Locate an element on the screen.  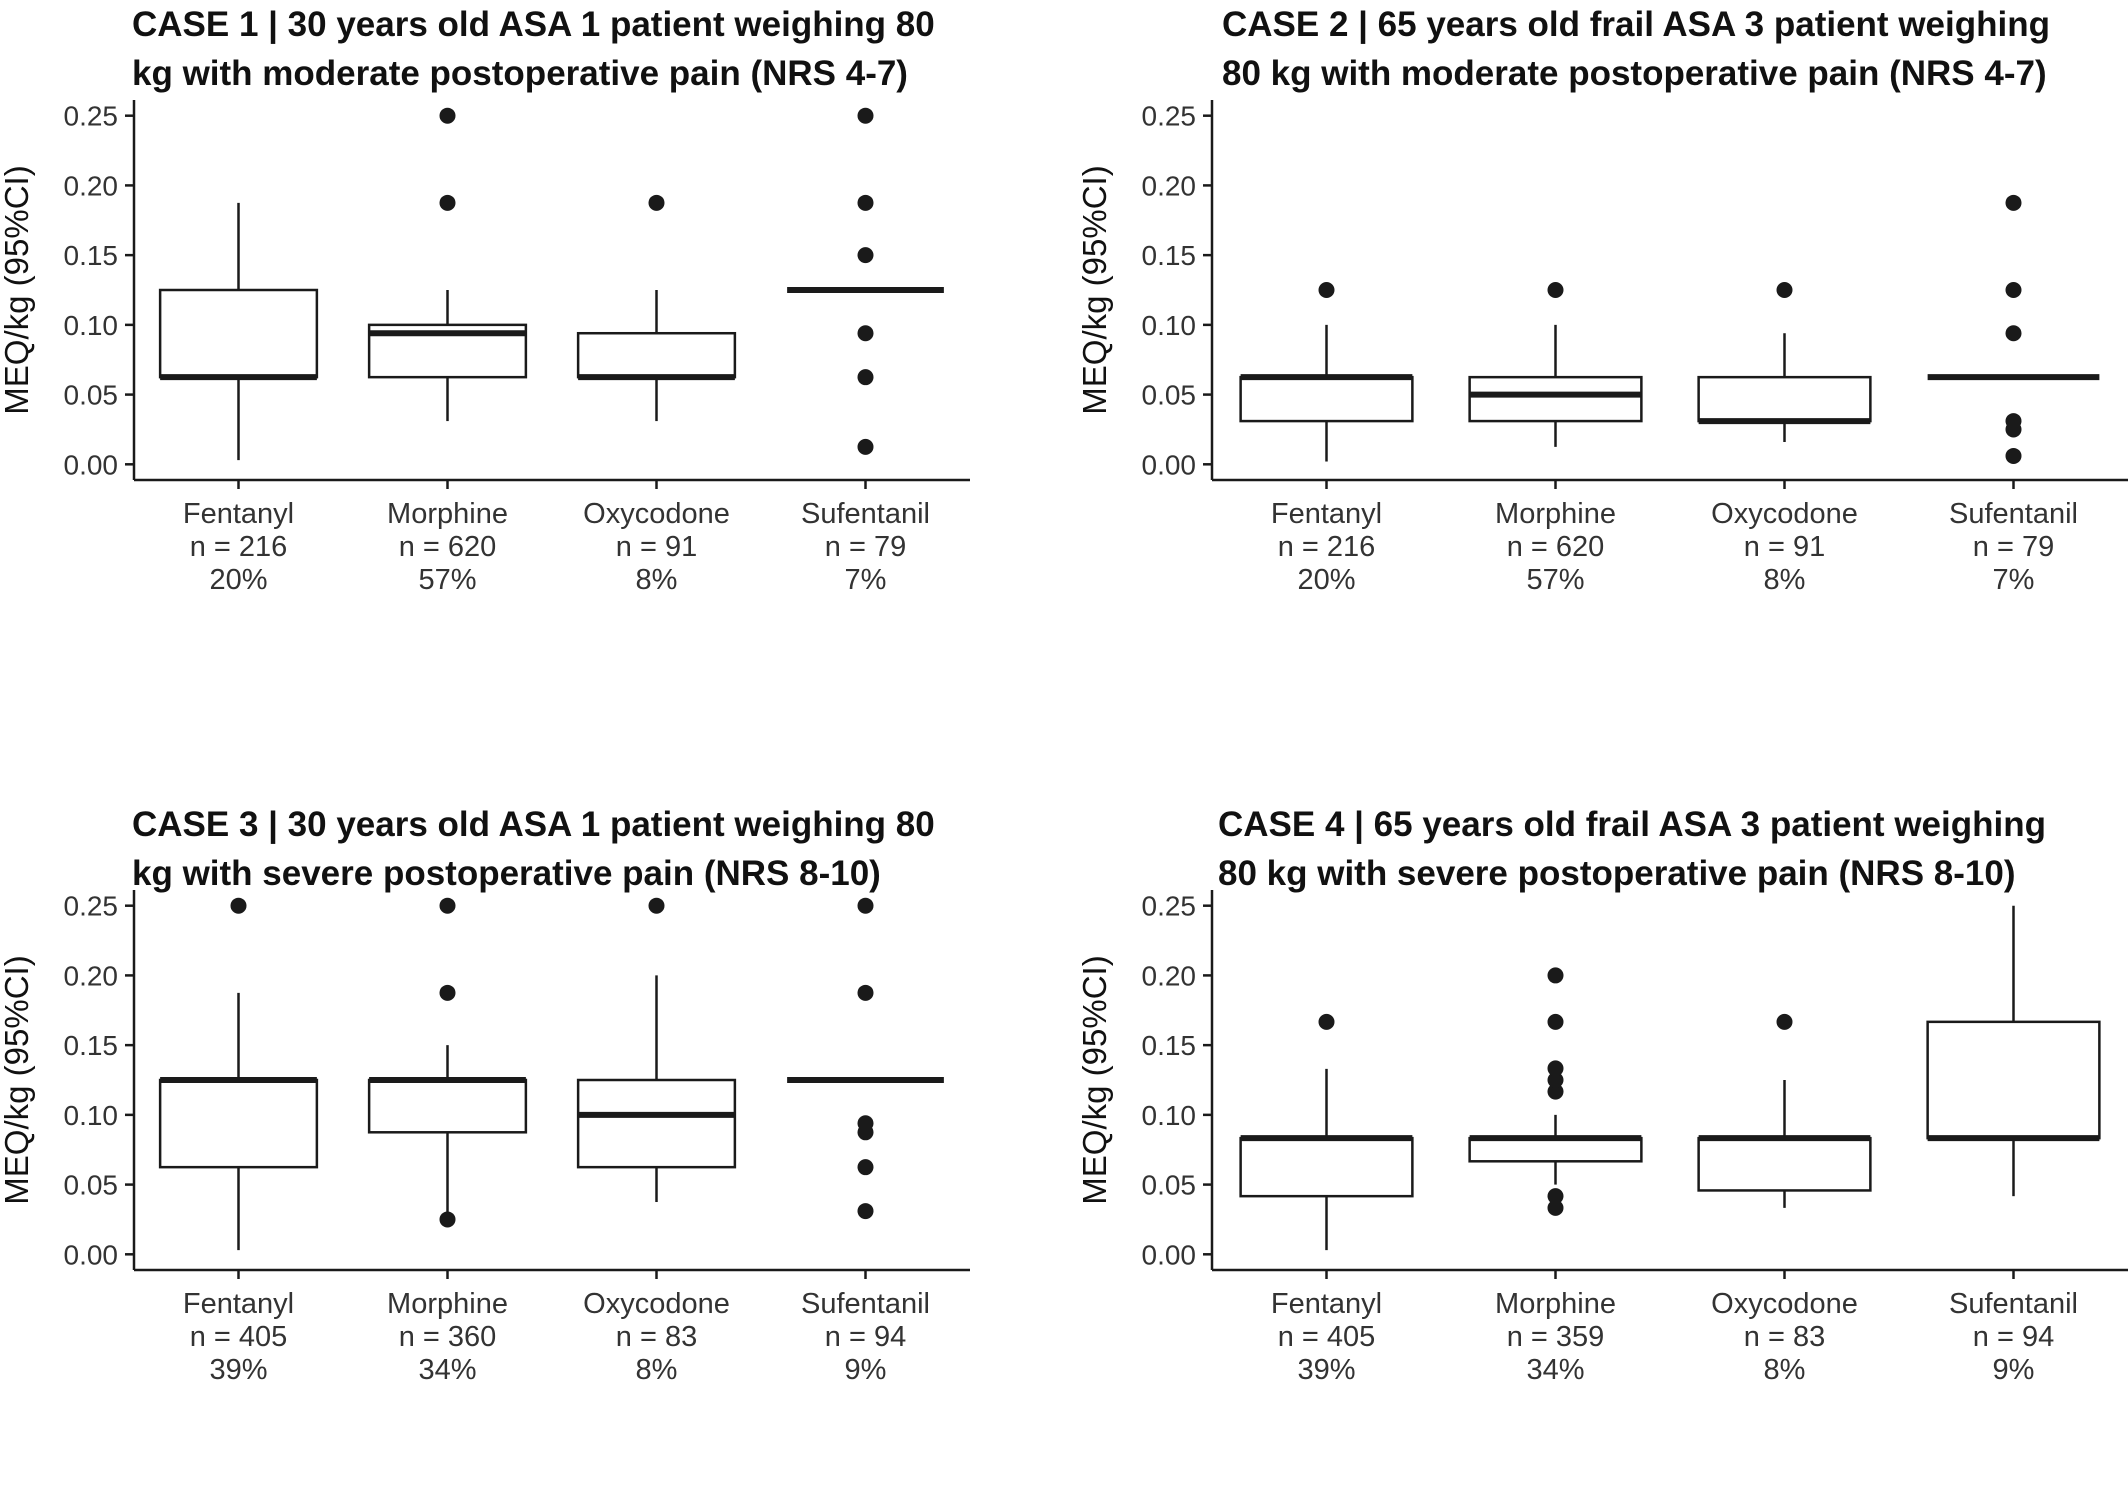
y-tick-label: 0.15 is located at coordinates (1169, 255).